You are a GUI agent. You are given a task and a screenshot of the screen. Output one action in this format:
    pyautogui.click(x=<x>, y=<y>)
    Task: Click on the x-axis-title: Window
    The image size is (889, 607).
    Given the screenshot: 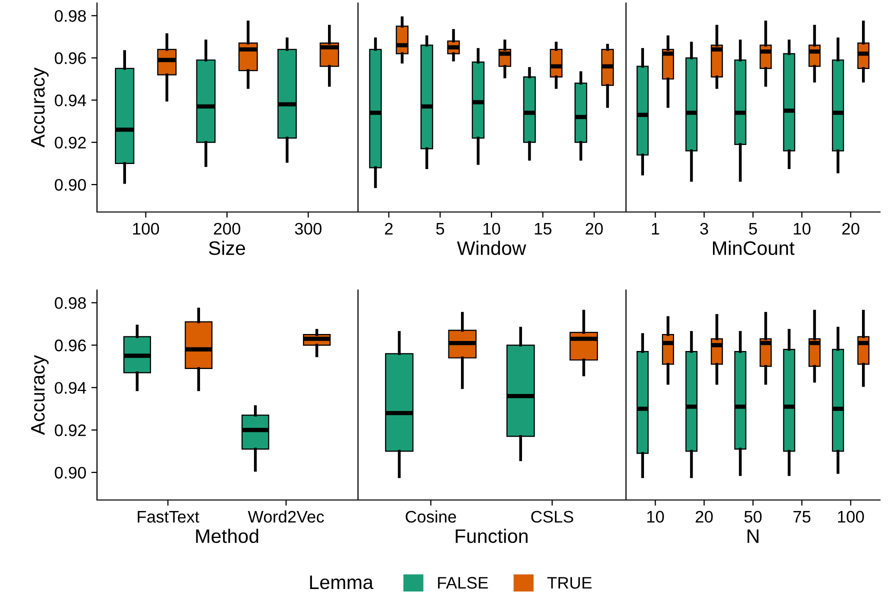 What is the action you would take?
    pyautogui.click(x=491, y=248)
    